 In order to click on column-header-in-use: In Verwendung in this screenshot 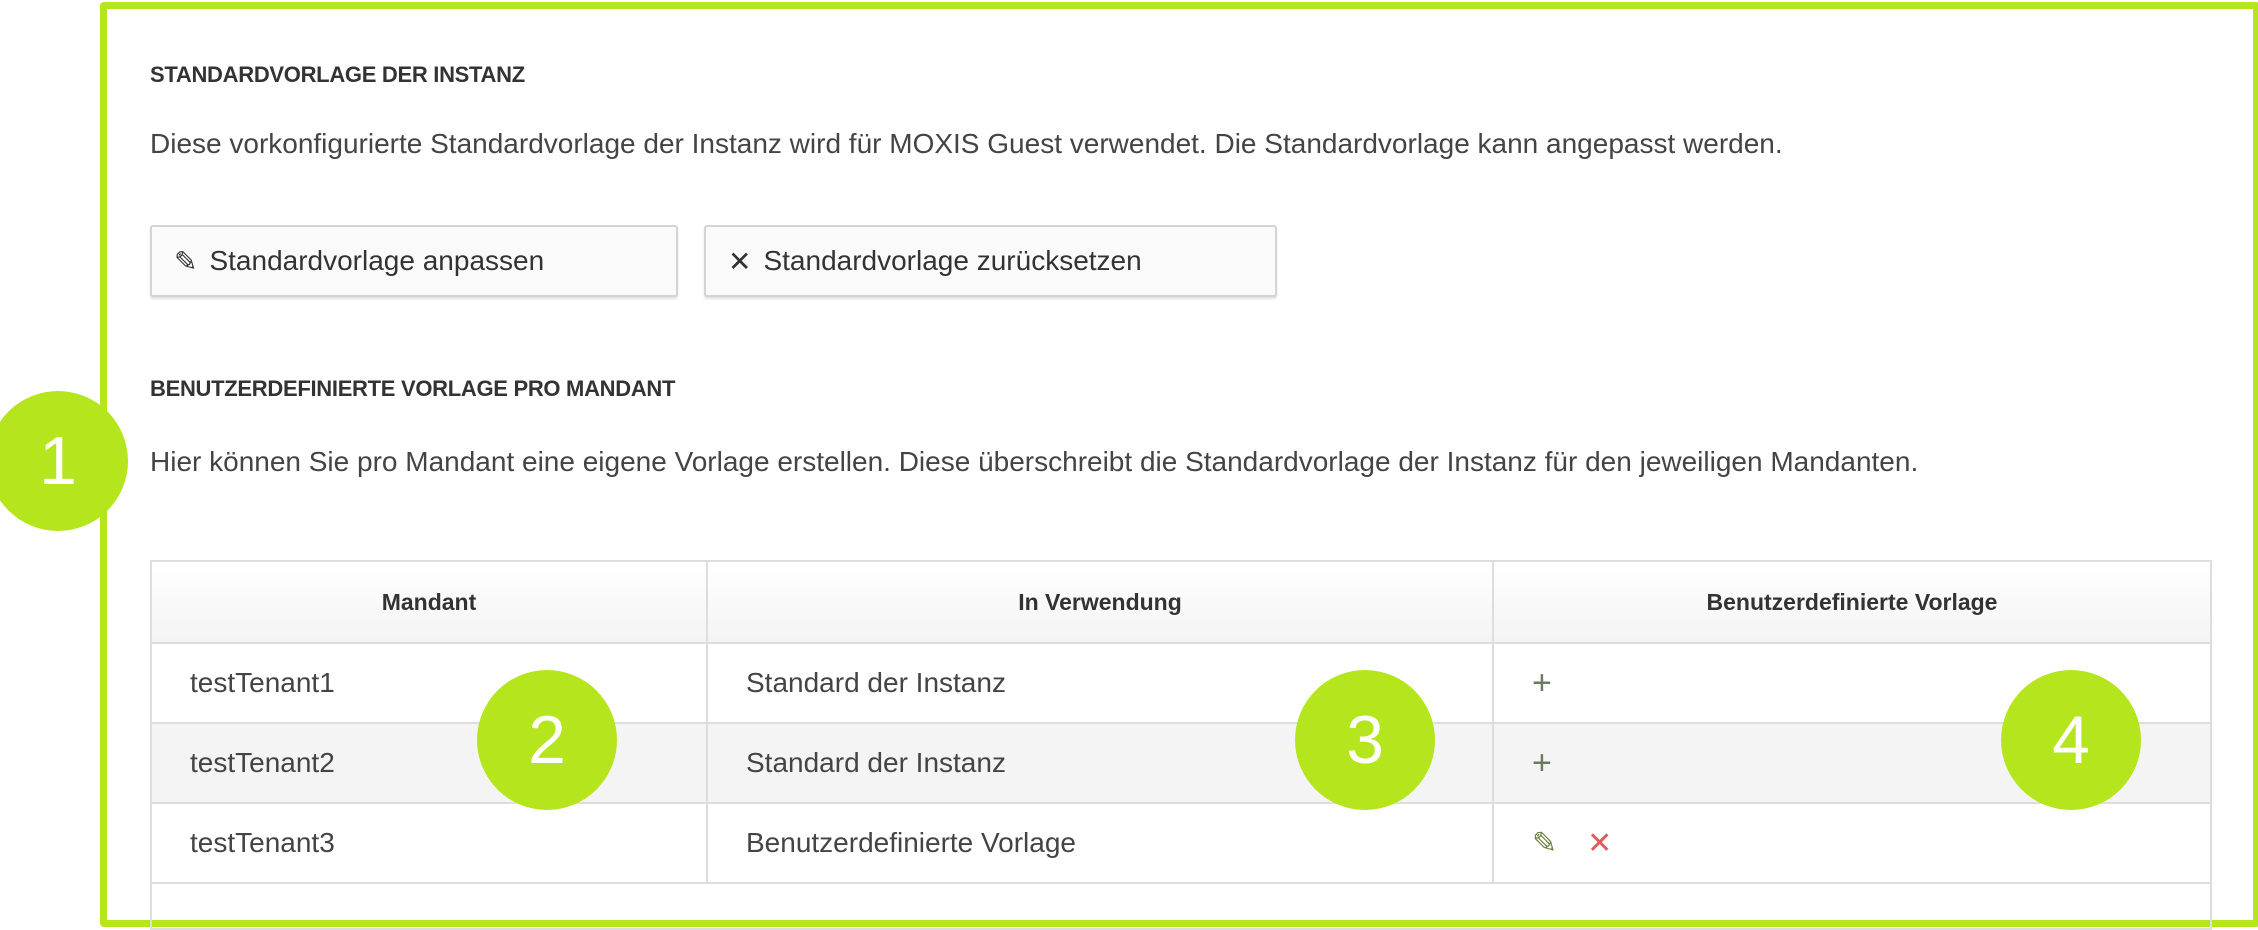, I will do `click(1100, 602)`.